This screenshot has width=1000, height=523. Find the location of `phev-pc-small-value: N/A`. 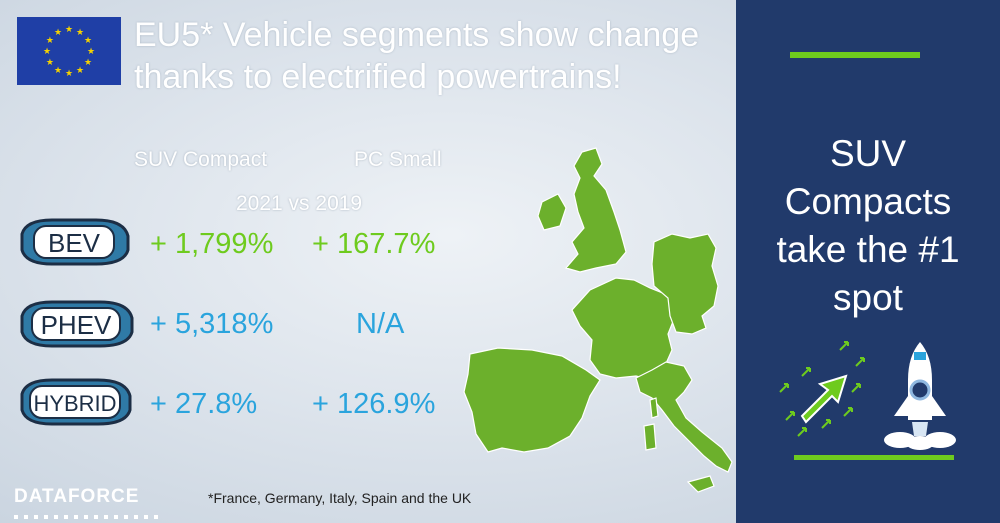

phev-pc-small-value: N/A is located at coordinates (380, 324).